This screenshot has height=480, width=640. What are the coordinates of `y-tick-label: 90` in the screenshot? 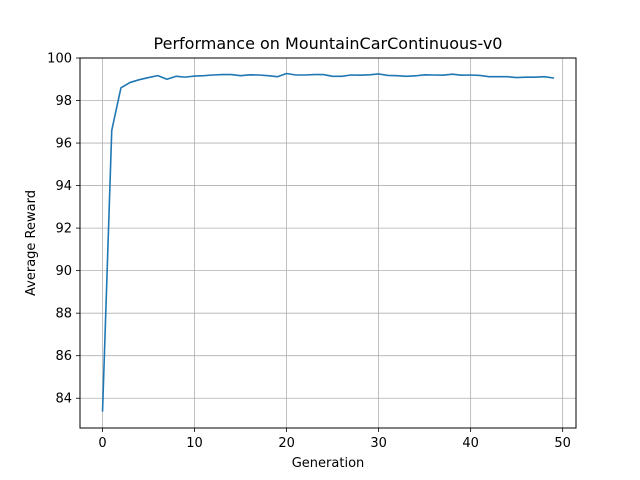 It's located at (63, 271).